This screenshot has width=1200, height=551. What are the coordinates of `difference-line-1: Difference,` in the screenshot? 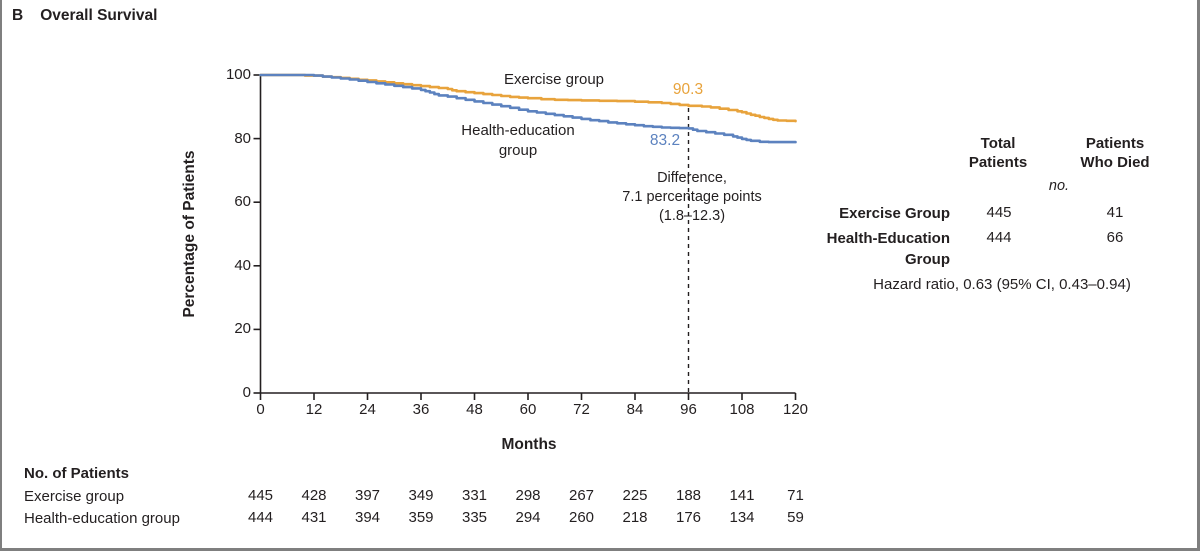 It's located at (692, 178).